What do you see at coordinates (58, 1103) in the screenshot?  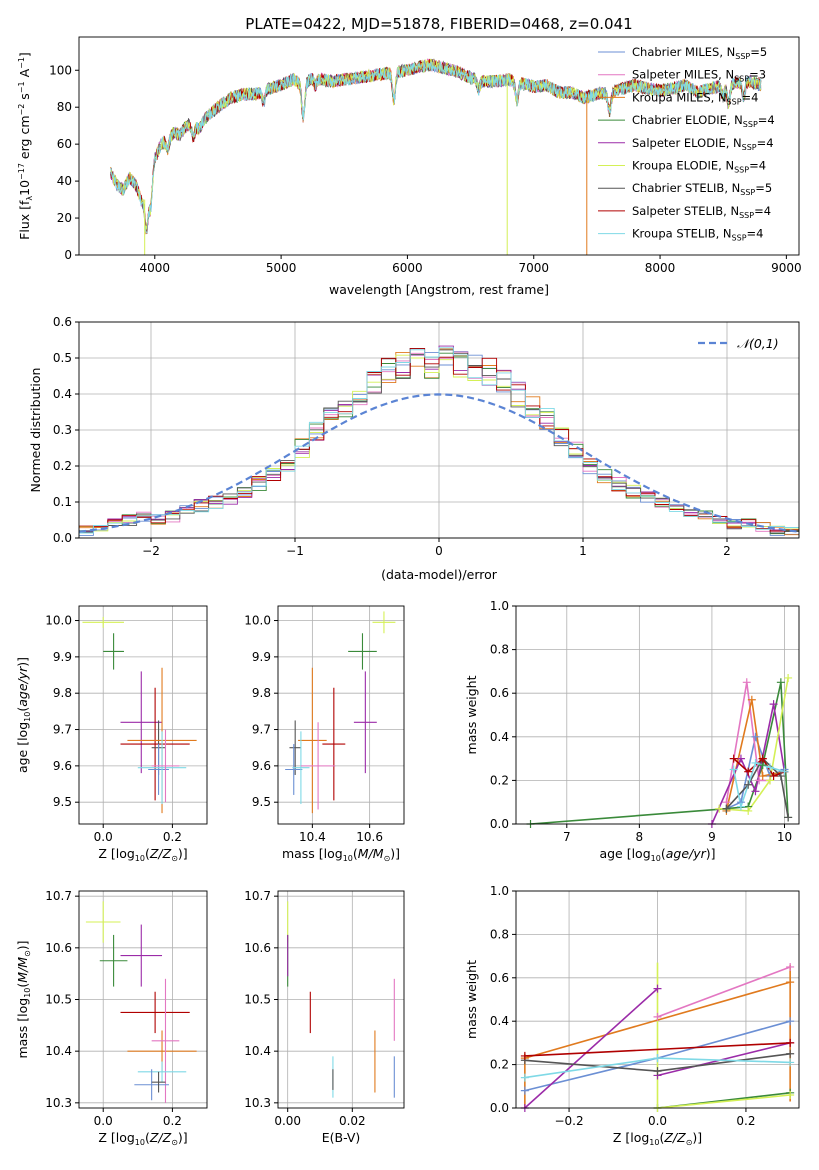 I see `y-tick-label: 10.3` at bounding box center [58, 1103].